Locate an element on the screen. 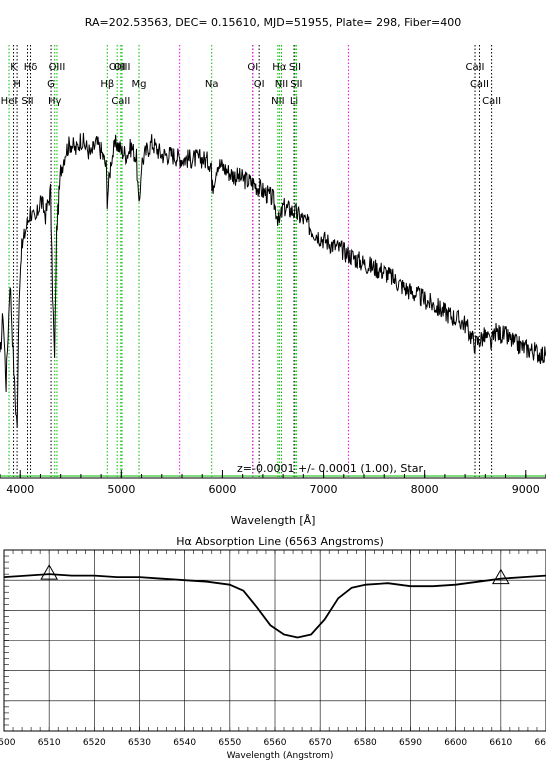 The width and height of the screenshot is (546, 770). x-tick-label: 7000 is located at coordinates (324, 489).